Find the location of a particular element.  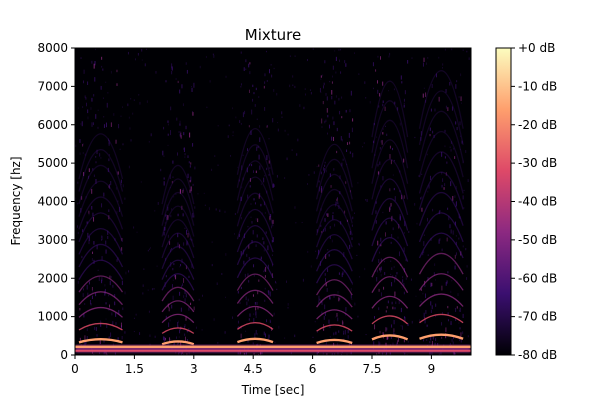

x-tick-label: 1.5 is located at coordinates (134, 369).